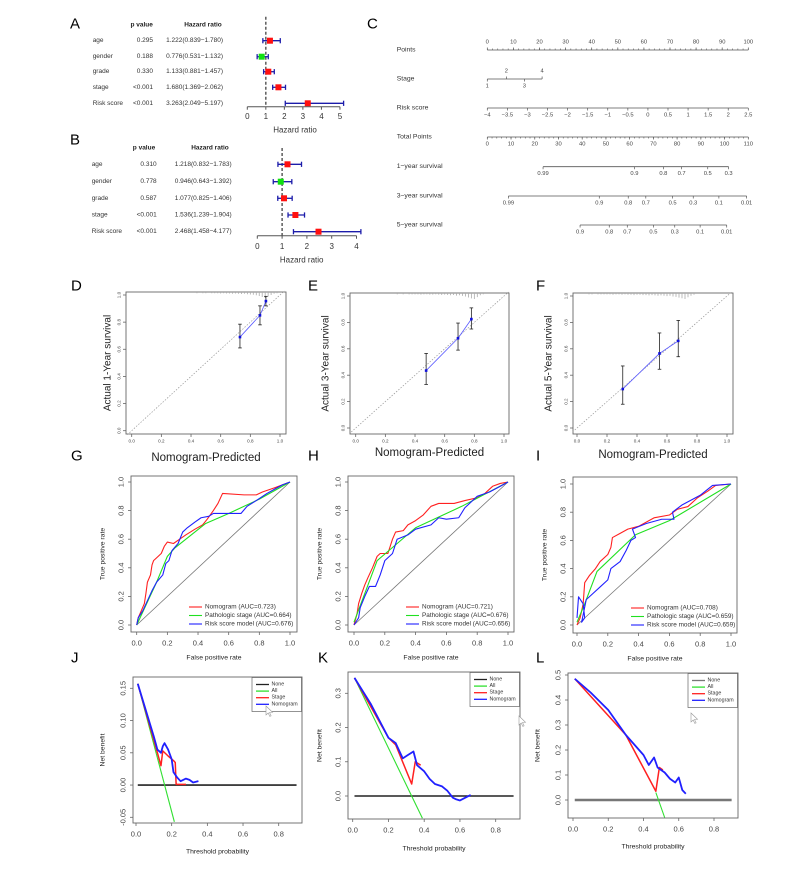 This screenshot has width=804, height=885. What do you see at coordinates (721, 700) in the screenshot?
I see `legend-label: Nomogram` at bounding box center [721, 700].